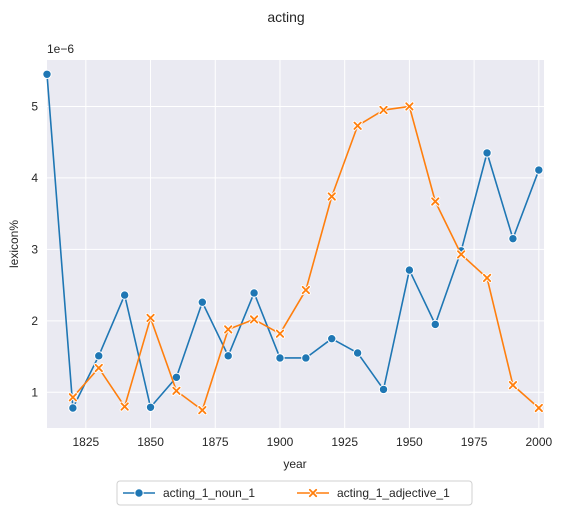  I want to click on legend-entry: acting_1_adjective_1, so click(373, 493).